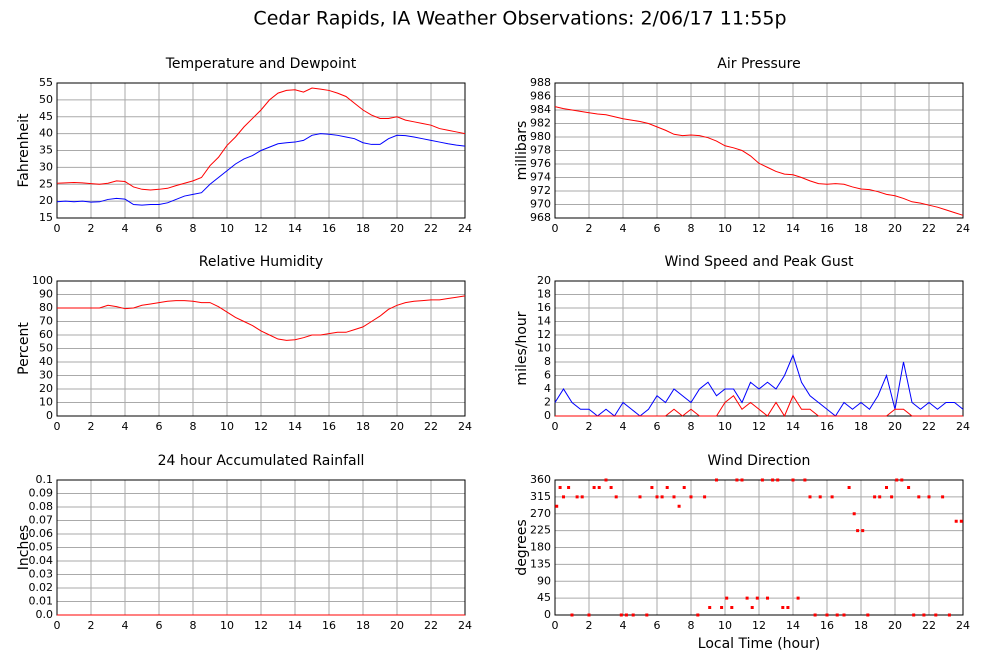  What do you see at coordinates (544, 307) in the screenshot?
I see `y-tick-label: 16` at bounding box center [544, 307].